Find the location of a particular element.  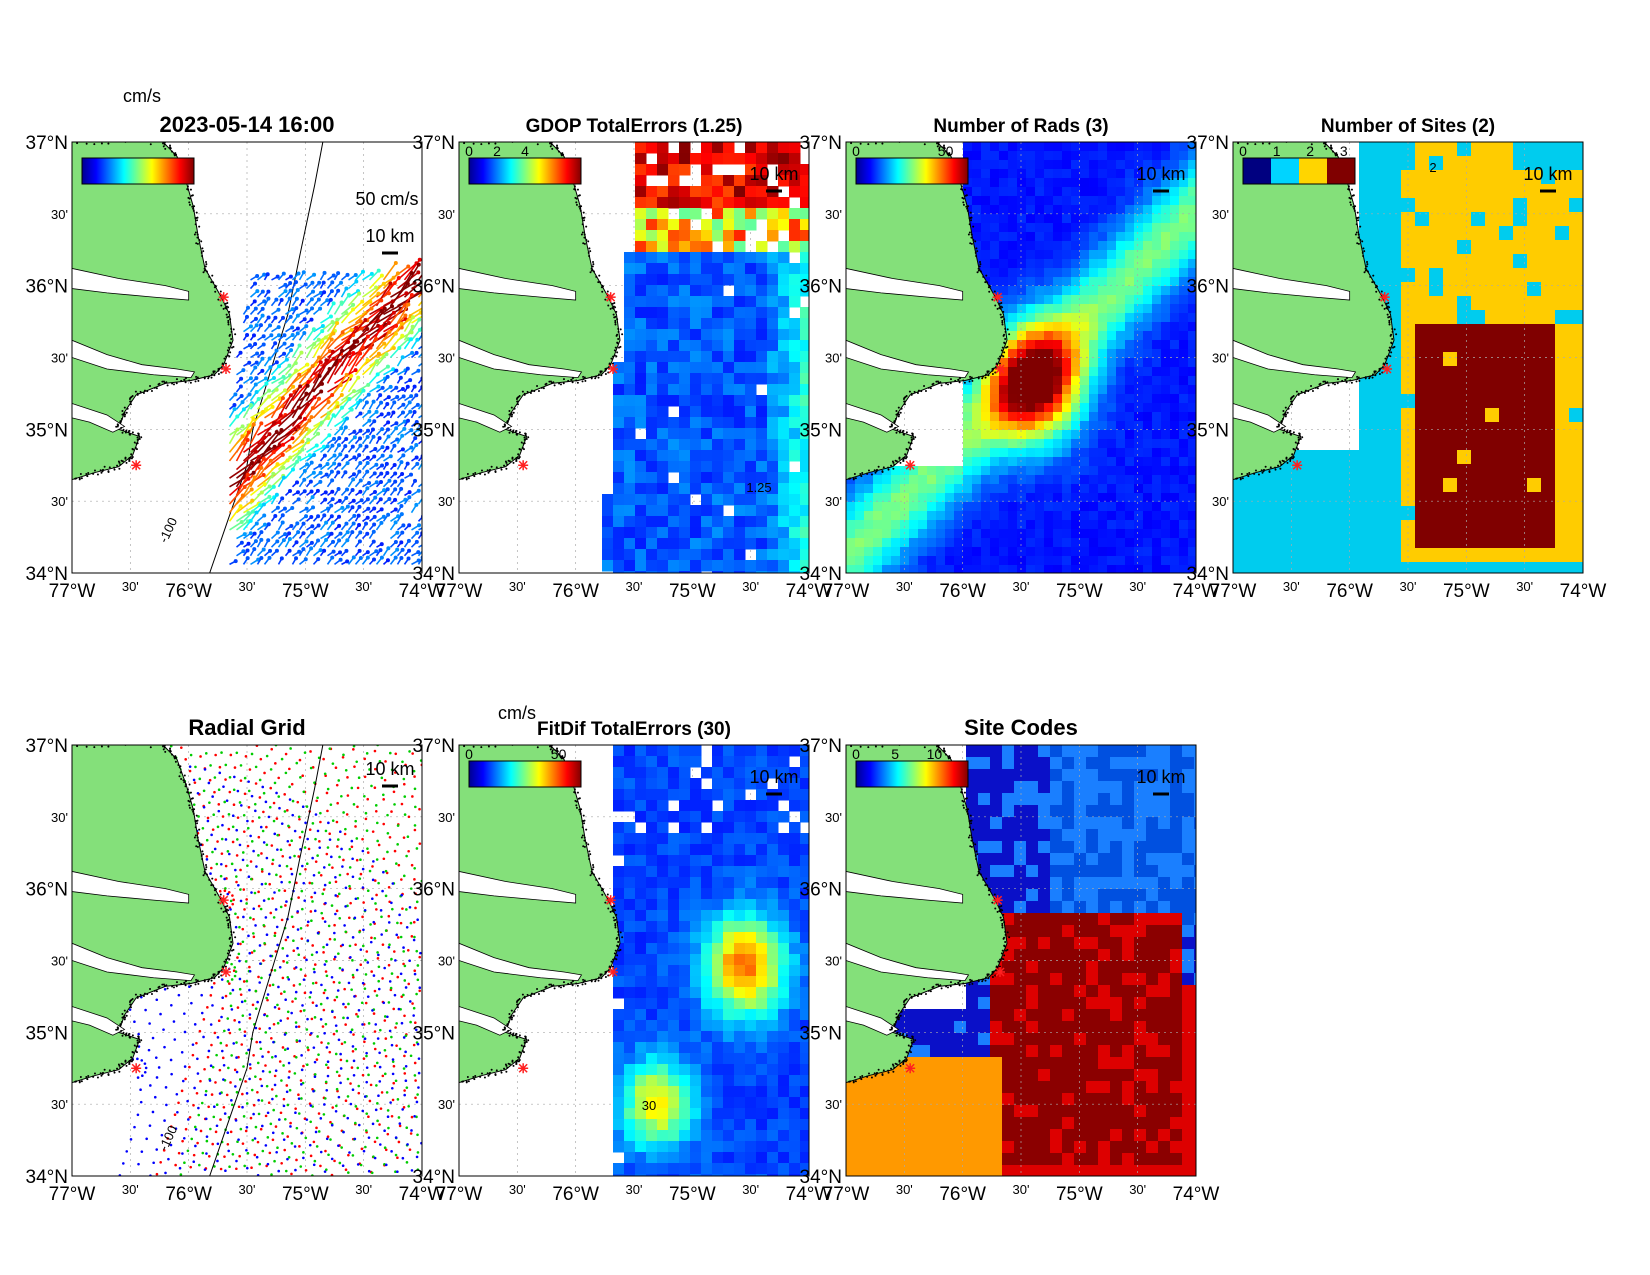

lat-tick-label: 35°N is located at coordinates (47, 430).